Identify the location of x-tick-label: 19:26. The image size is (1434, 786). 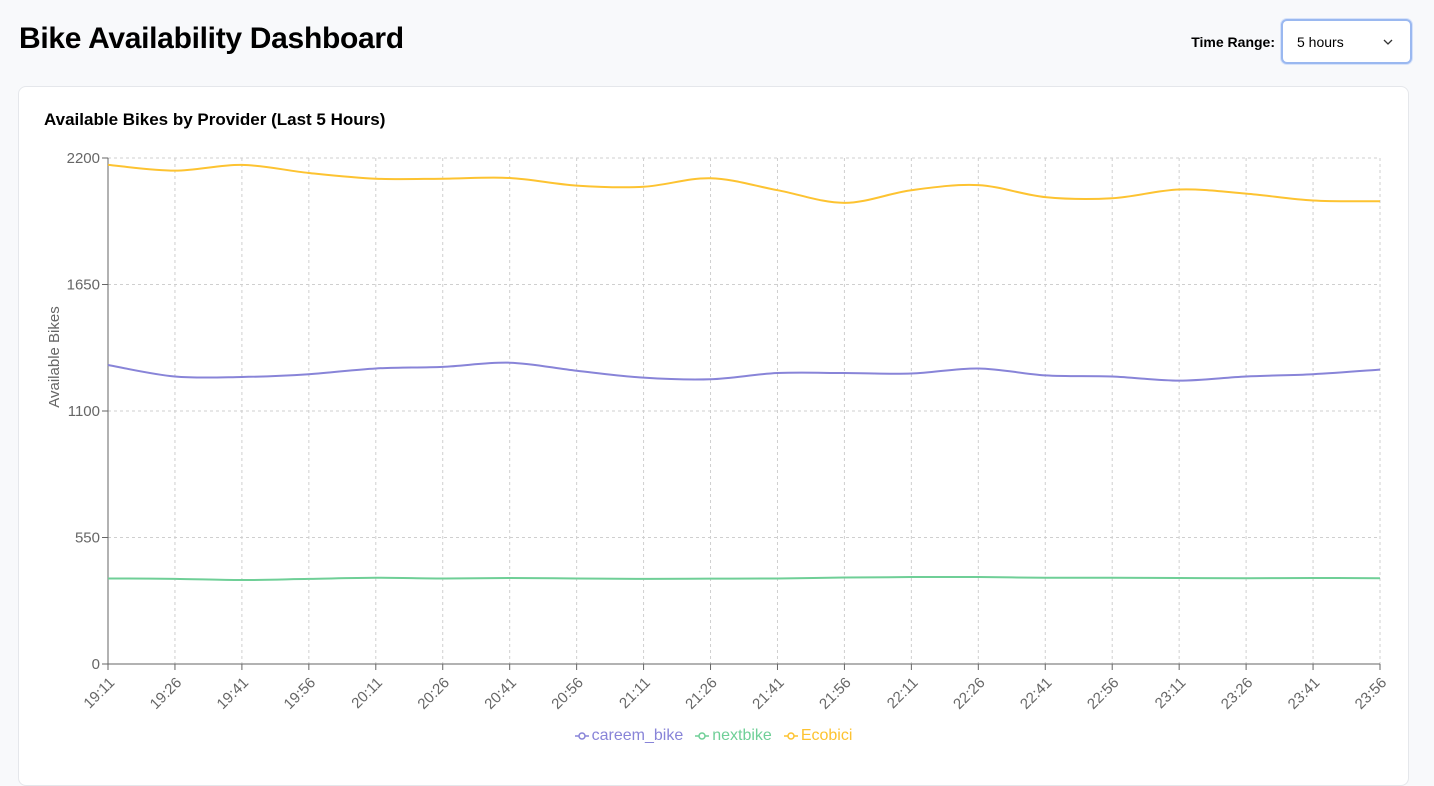
(166, 693).